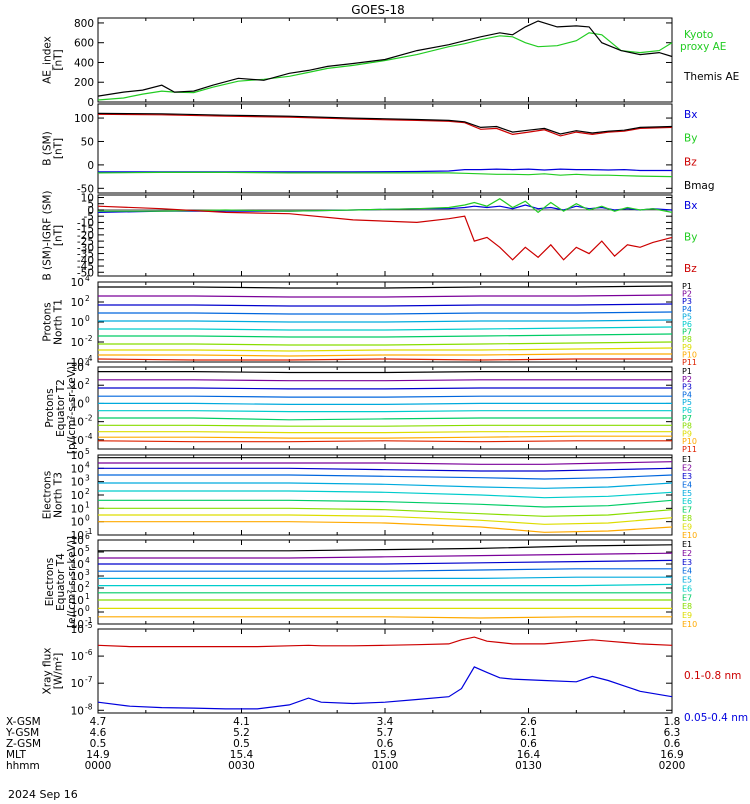 Image resolution: width=750 pixels, height=804 pixels. What do you see at coordinates (687, 286) in the screenshot?
I see `channel-label-p1: P1` at bounding box center [687, 286].